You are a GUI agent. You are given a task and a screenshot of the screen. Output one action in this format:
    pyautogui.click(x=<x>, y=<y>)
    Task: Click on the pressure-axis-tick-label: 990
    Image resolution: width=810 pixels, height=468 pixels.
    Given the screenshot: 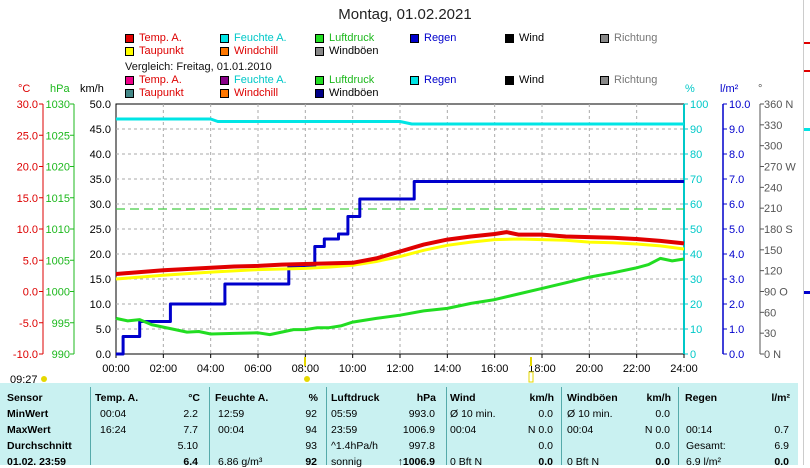 What is the action you would take?
    pyautogui.click(x=61, y=355)
    